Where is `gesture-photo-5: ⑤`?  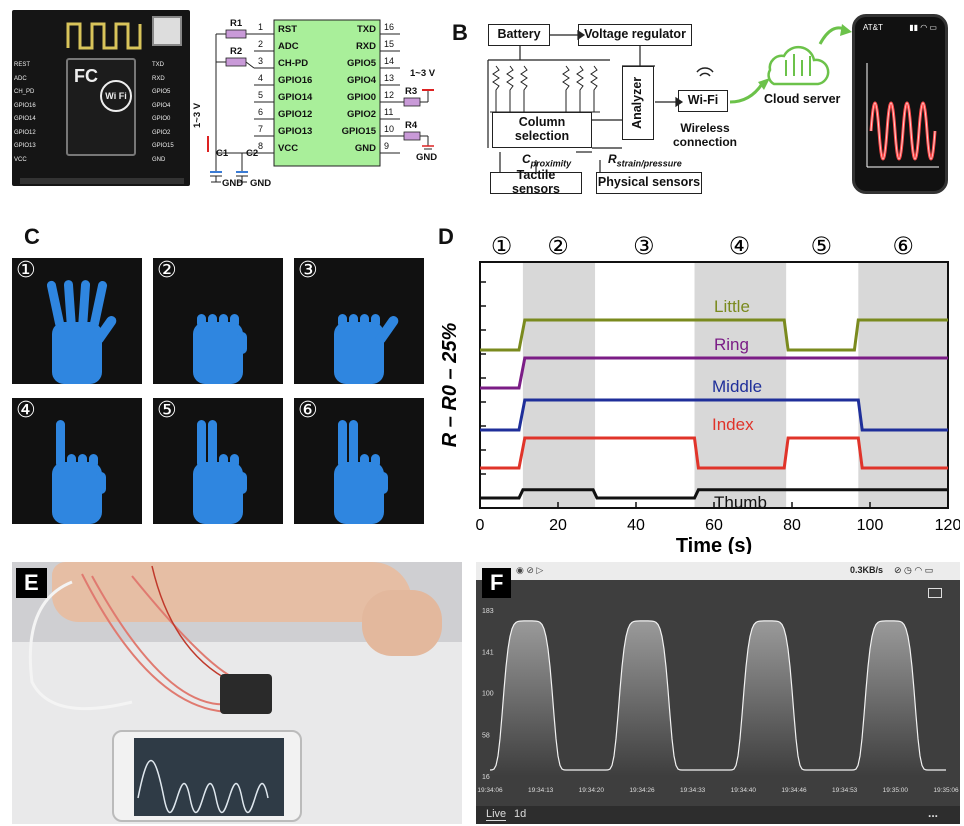 gesture-photo-5: ⑤ is located at coordinates (218, 461).